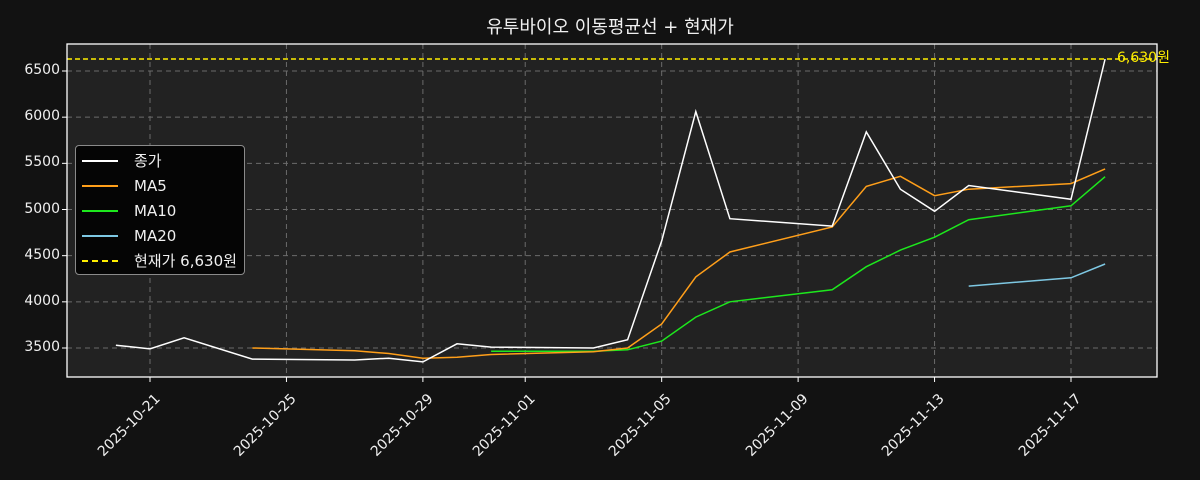 This screenshot has width=1200, height=480. I want to click on y-tick-label: 6000, so click(42, 116).